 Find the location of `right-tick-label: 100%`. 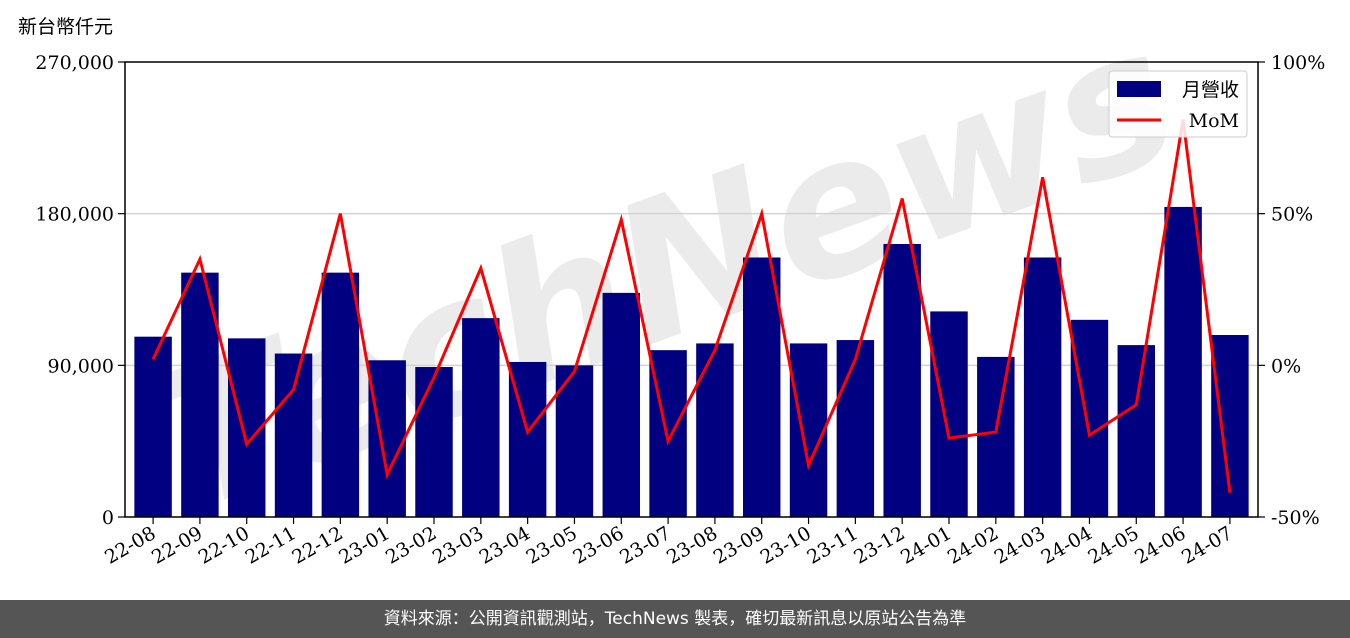

right-tick-label: 100% is located at coordinates (1298, 63).